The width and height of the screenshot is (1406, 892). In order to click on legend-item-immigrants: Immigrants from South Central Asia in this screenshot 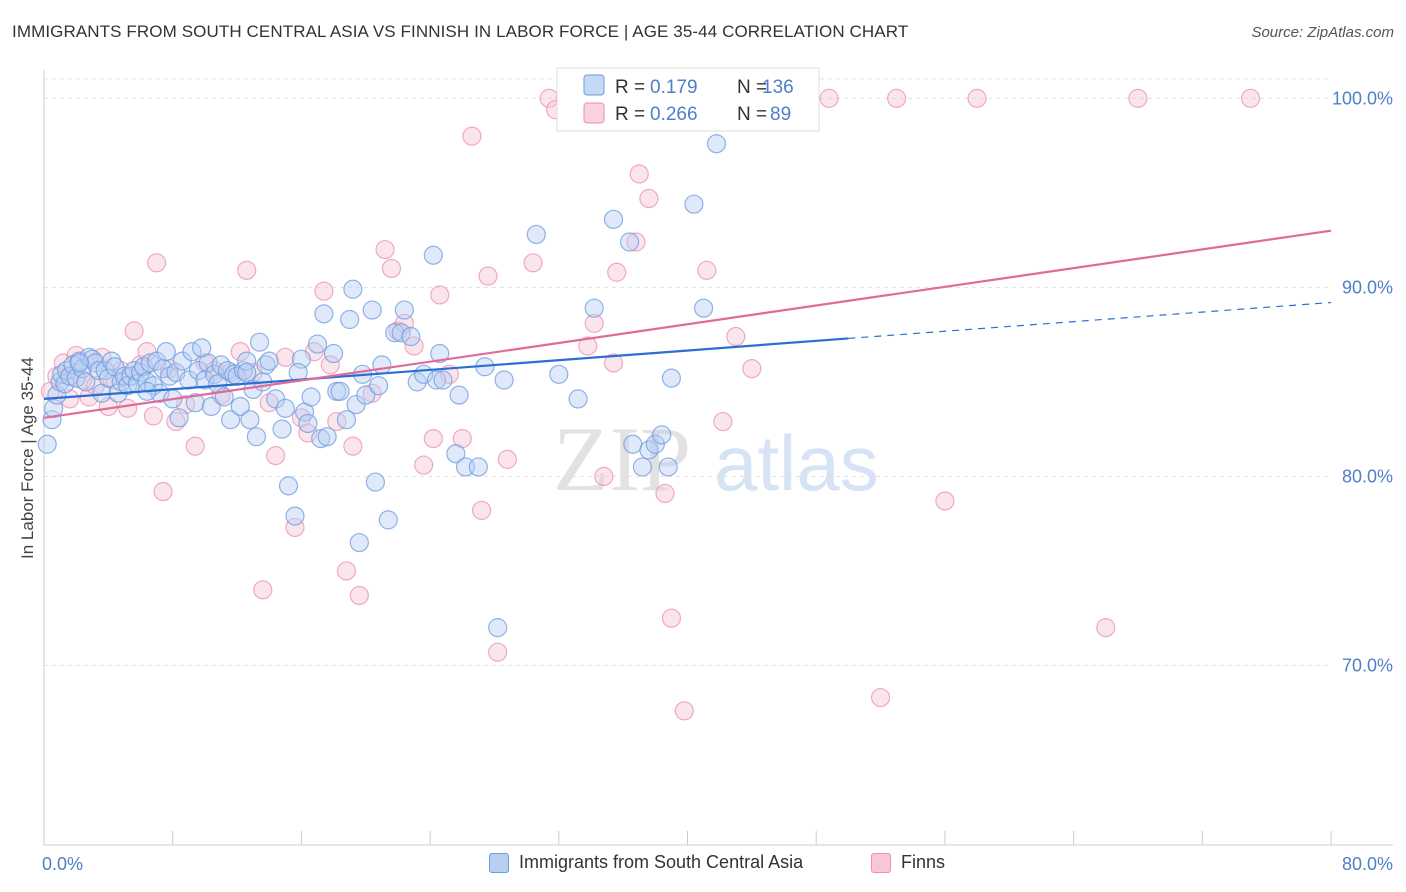, I will do `click(646, 862)`.